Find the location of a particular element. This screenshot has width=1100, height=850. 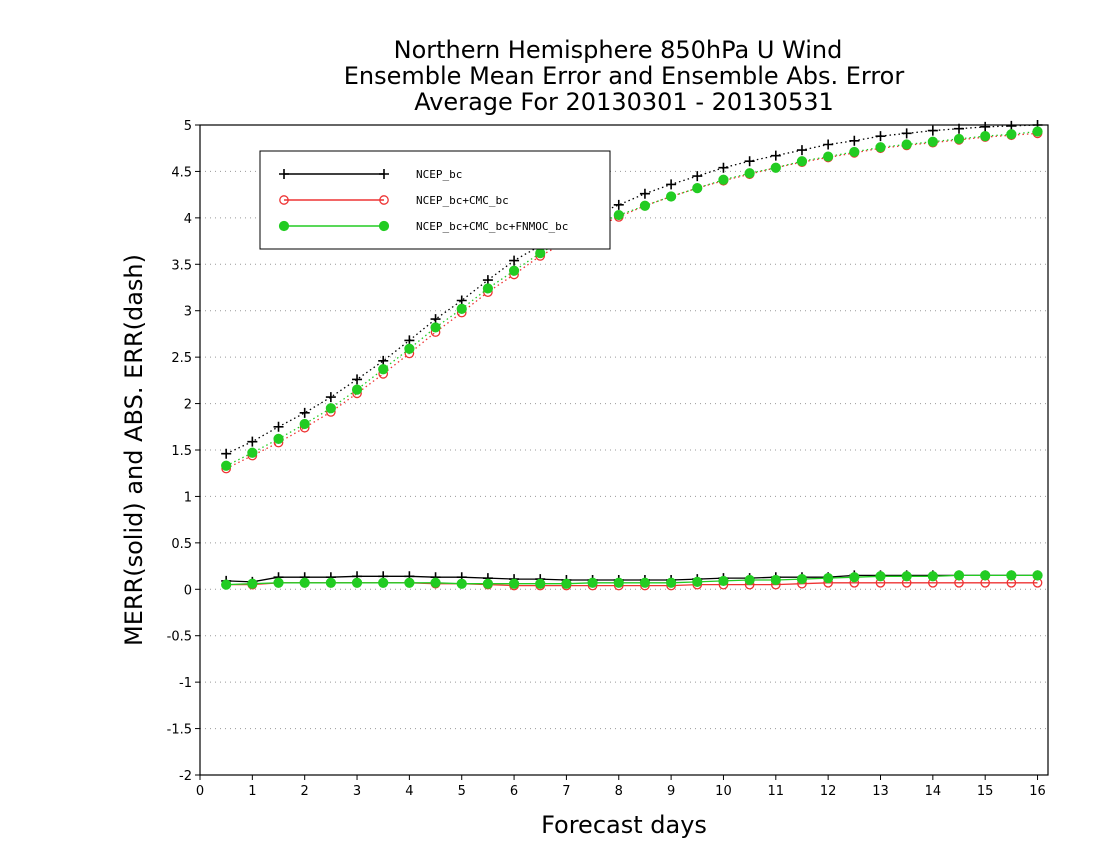

legend-item-3: NCEP_bc+CMC_bc+FNMOC_bc is located at coordinates (423, 226).